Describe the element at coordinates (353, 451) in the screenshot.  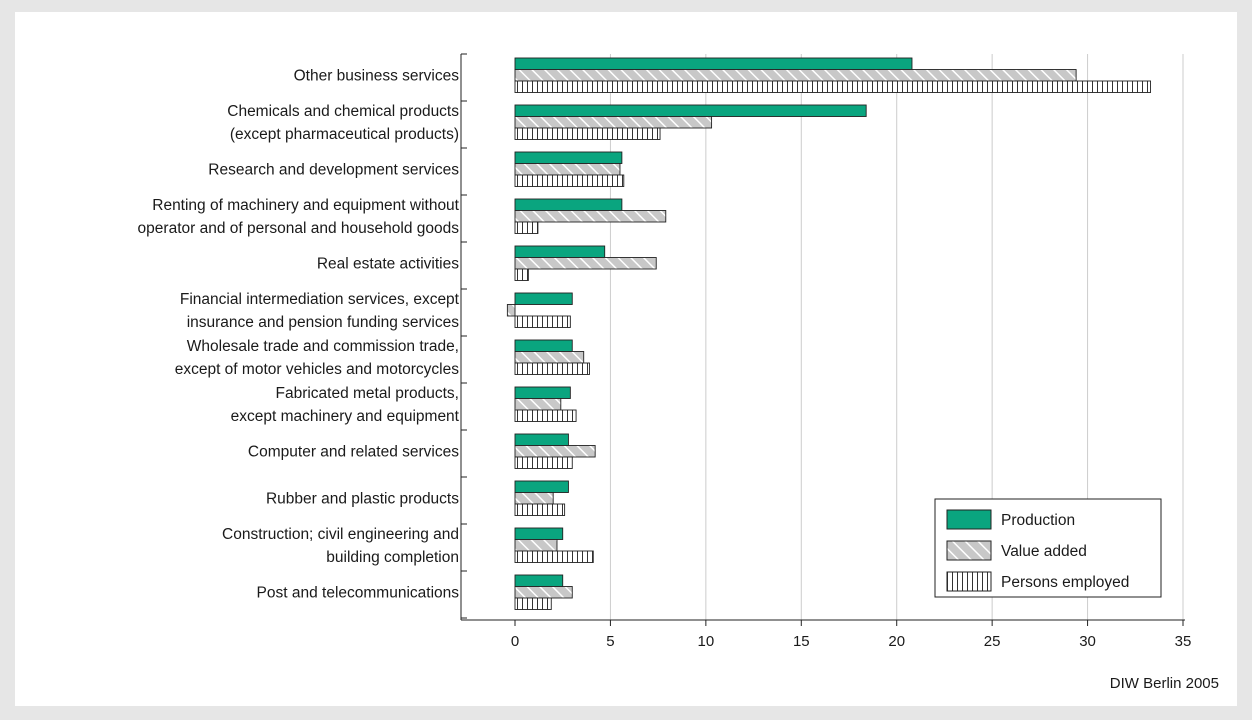
I see `category-label: Computer and related services` at that location.